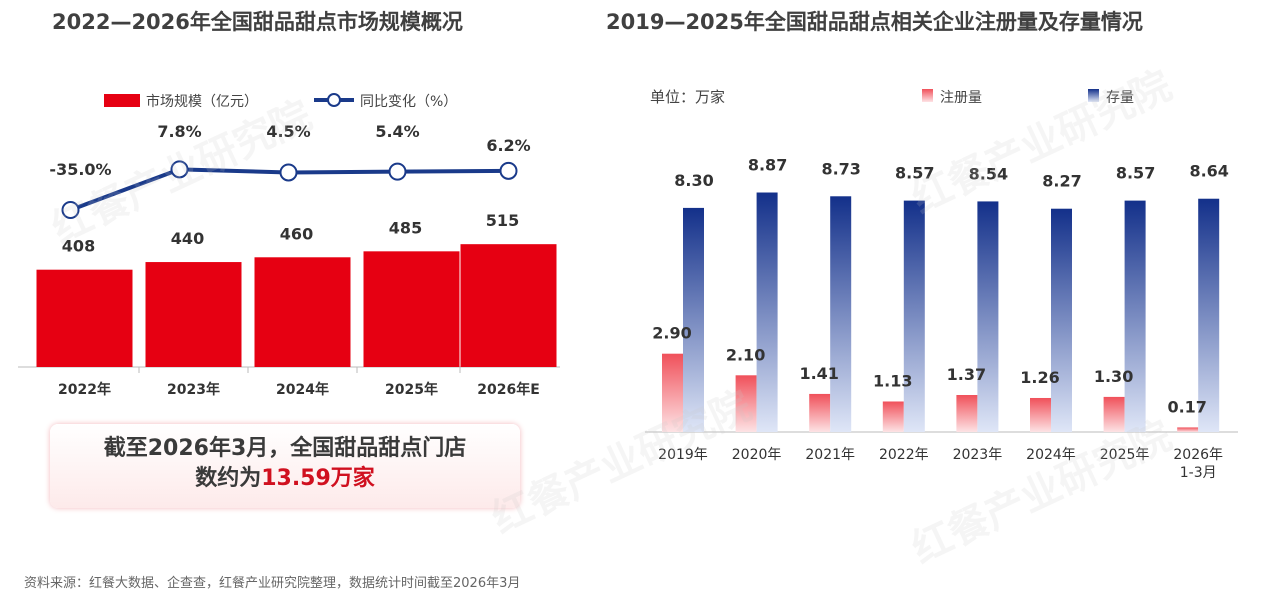  Describe the element at coordinates (988, 173) in the screenshot. I see `stock-label: 8.54` at that location.